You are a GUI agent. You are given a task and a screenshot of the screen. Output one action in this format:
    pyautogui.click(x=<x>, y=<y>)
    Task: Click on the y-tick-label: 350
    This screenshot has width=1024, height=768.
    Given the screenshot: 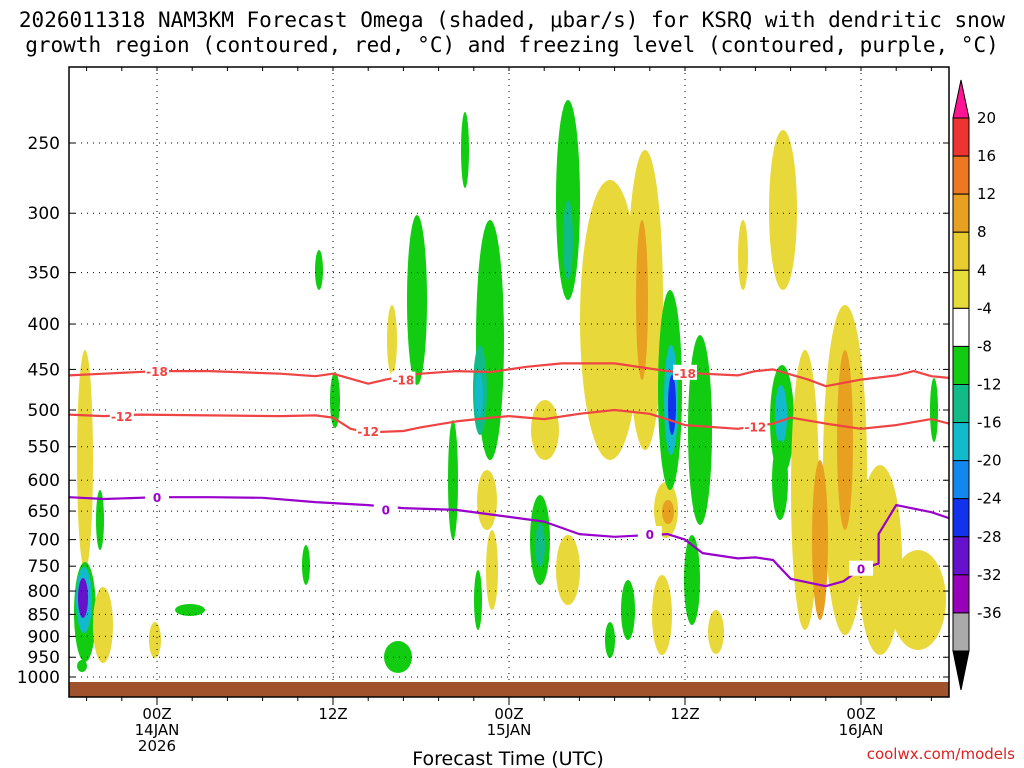 What is the action you would take?
    pyautogui.click(x=44, y=274)
    